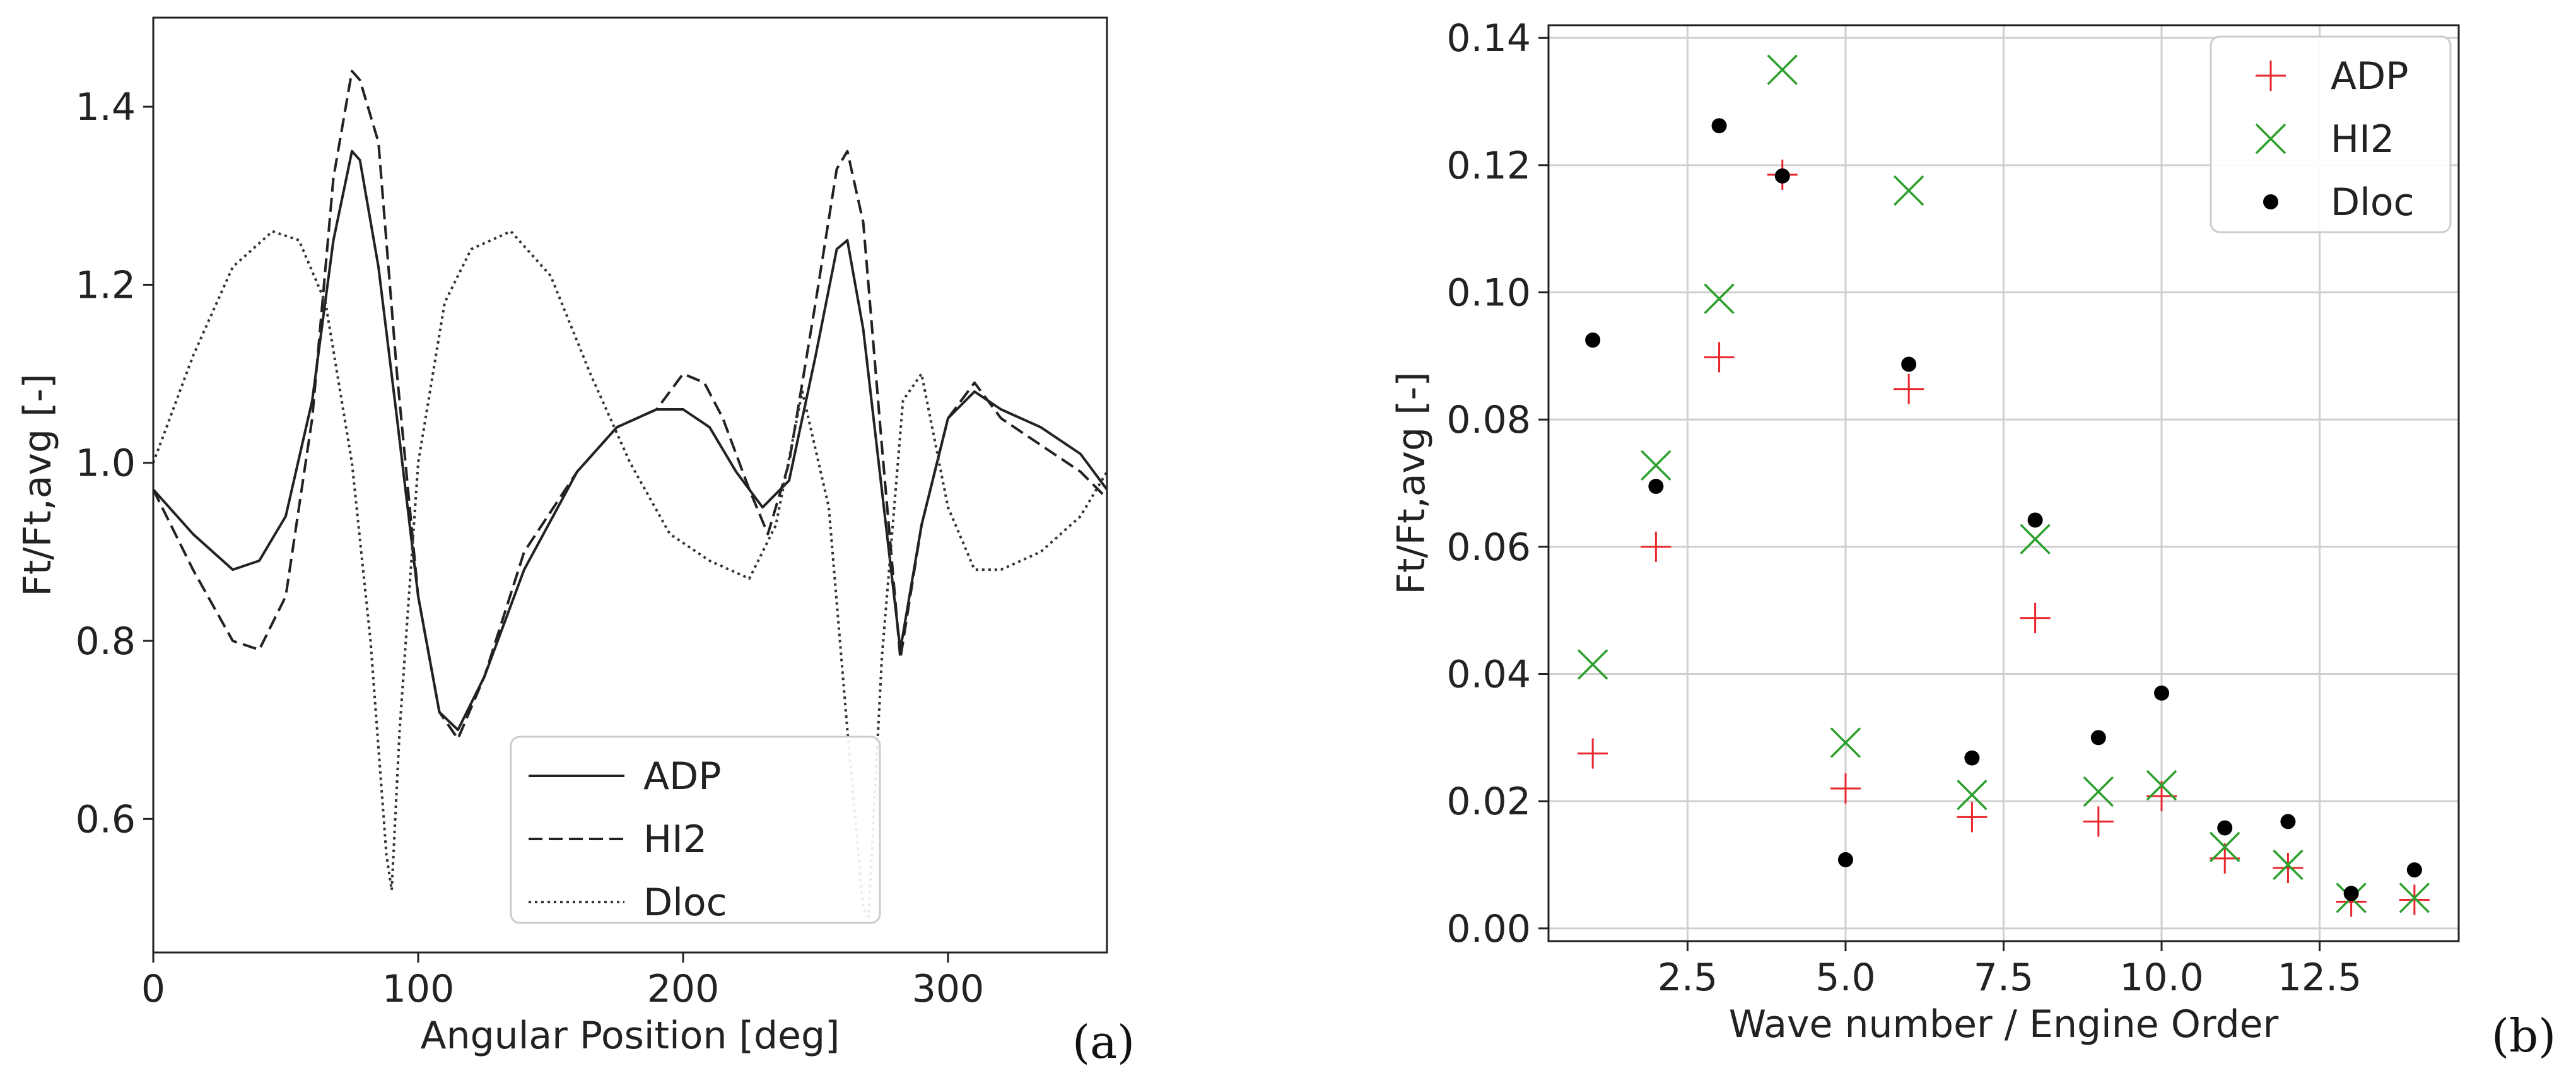 Image resolution: width=2576 pixels, height=1090 pixels. What do you see at coordinates (418, 989) in the screenshot?
I see `x-tick-label: 100` at bounding box center [418, 989].